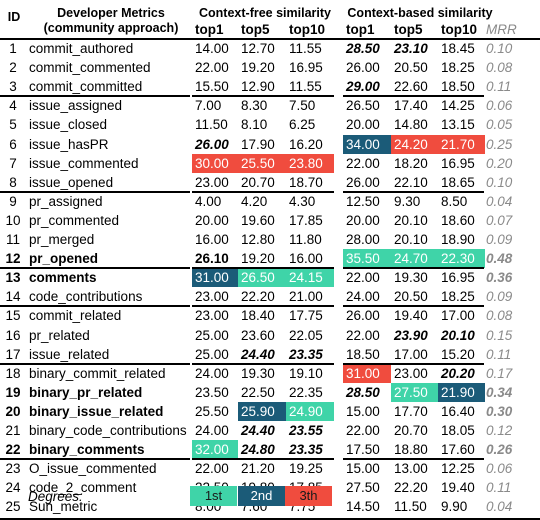  Describe the element at coordinates (13, 278) in the screenshot. I see `row-id: 13` at that location.